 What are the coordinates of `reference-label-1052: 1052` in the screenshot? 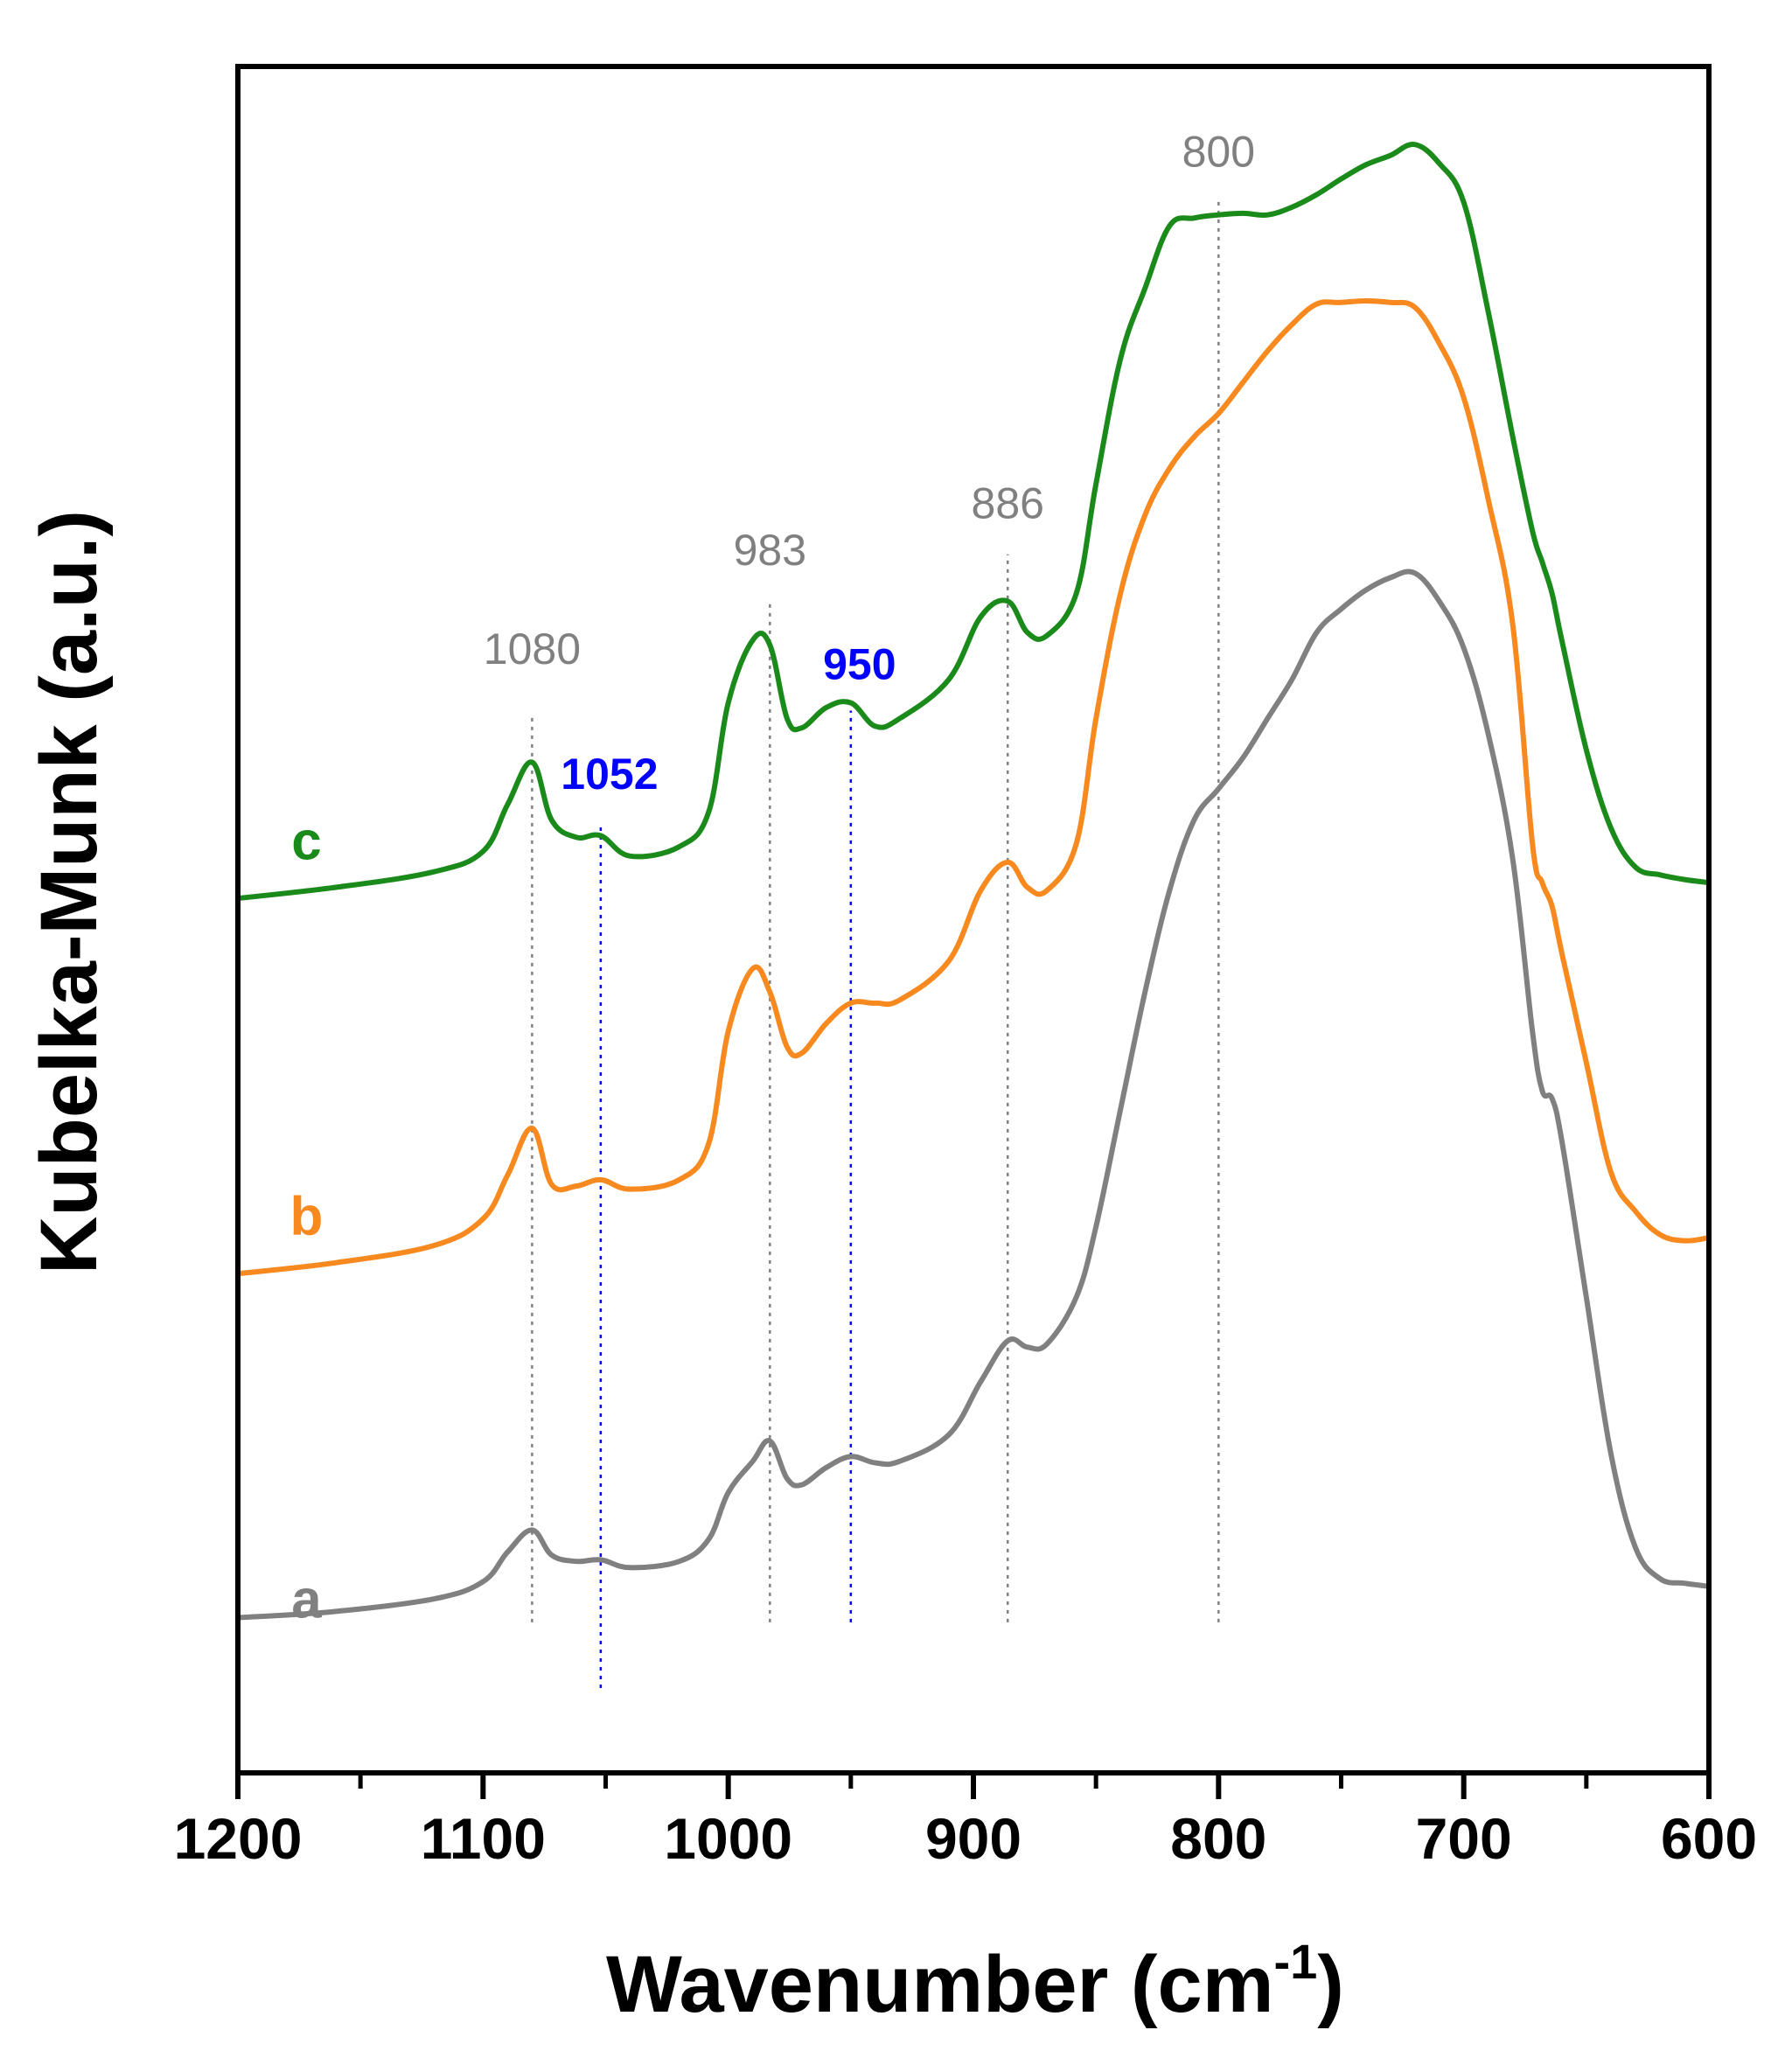 It's located at (610, 774).